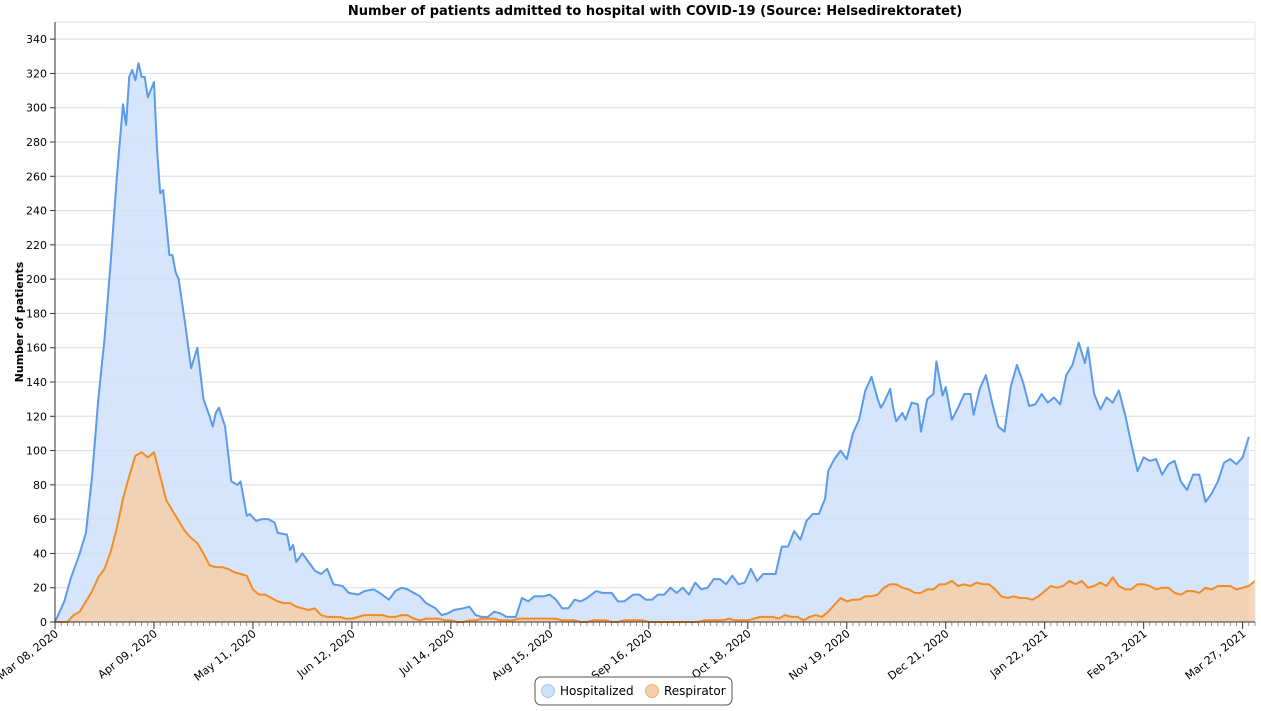  I want to click on x-tick-label: Jun 12, 2020, so click(326, 654).